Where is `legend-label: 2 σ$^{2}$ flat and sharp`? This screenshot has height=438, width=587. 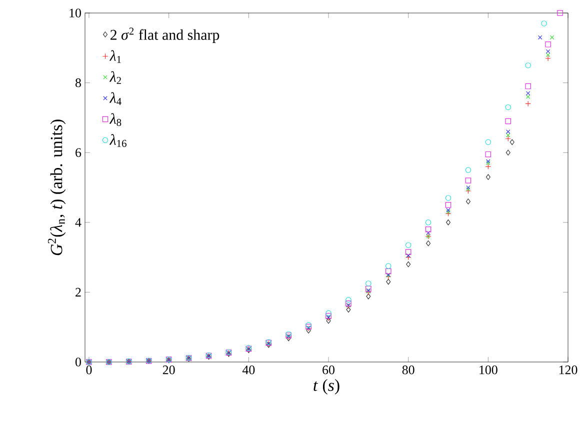 legend-label: 2 σ$^{2}$ flat and sharp is located at coordinates (165, 35).